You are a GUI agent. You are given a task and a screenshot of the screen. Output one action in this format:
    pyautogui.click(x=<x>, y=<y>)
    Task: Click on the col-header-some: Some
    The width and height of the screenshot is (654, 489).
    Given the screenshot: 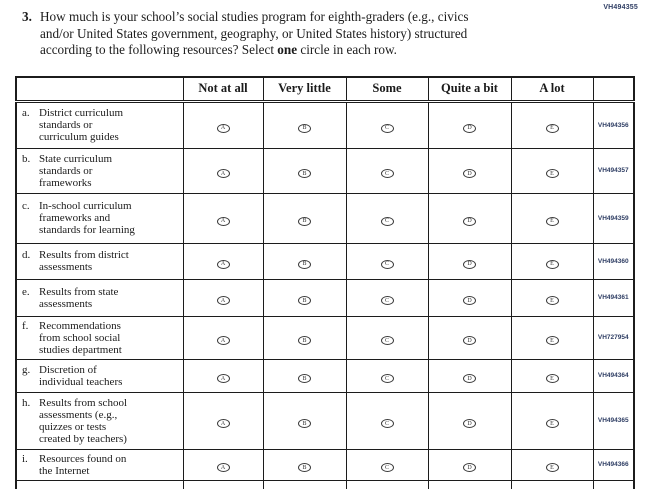 What is the action you would take?
    pyautogui.click(x=387, y=89)
    